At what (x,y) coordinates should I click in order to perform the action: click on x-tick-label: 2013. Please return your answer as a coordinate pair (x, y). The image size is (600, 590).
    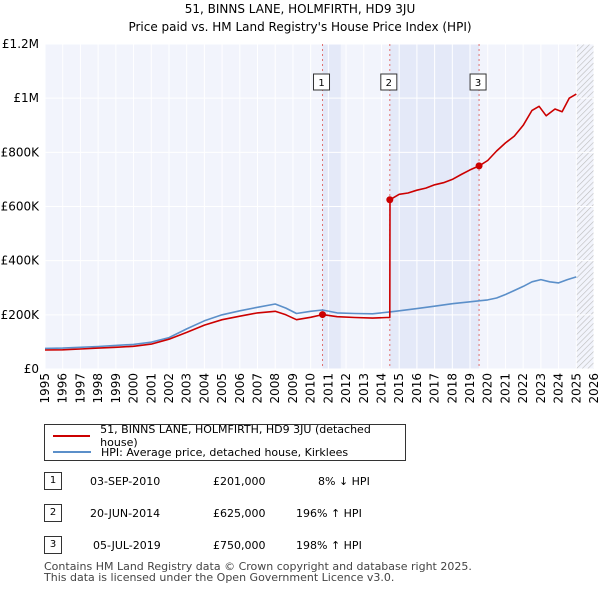
    Looking at the image, I should click on (364, 388).